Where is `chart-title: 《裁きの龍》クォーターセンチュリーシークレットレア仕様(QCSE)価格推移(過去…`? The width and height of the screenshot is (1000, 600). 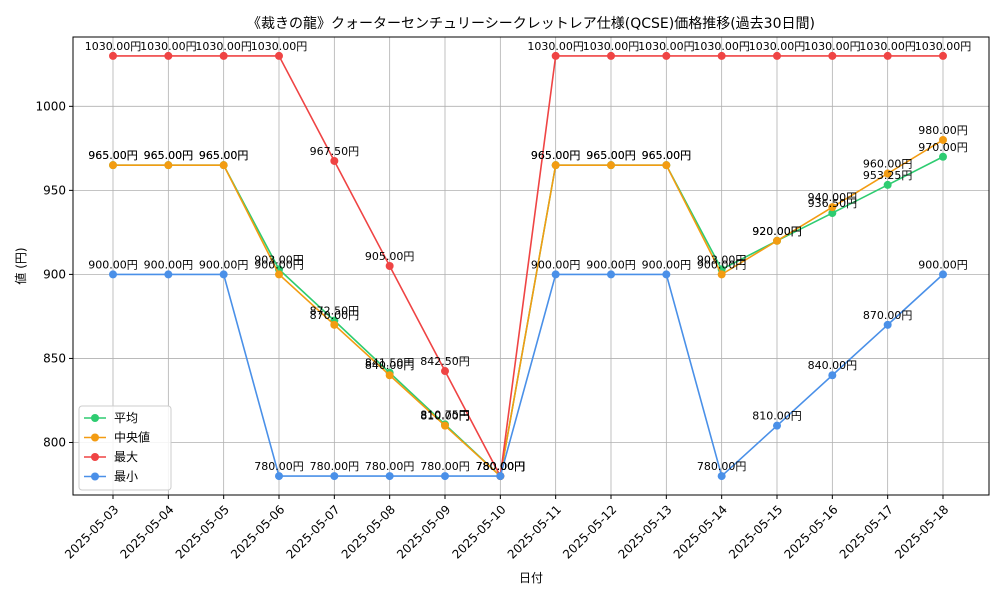 chart-title: 《裁きの龍》クォーターセンチュリーシークレットレア仕様(QCSE)価格推移(過去… is located at coordinates (531, 23).